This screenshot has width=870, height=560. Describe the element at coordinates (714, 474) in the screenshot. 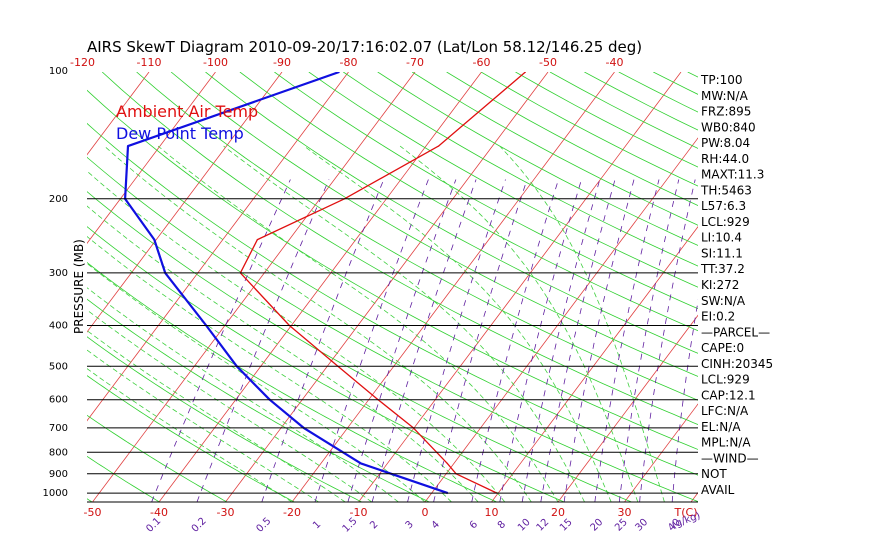

I see `stability-index-item: NOT` at that location.